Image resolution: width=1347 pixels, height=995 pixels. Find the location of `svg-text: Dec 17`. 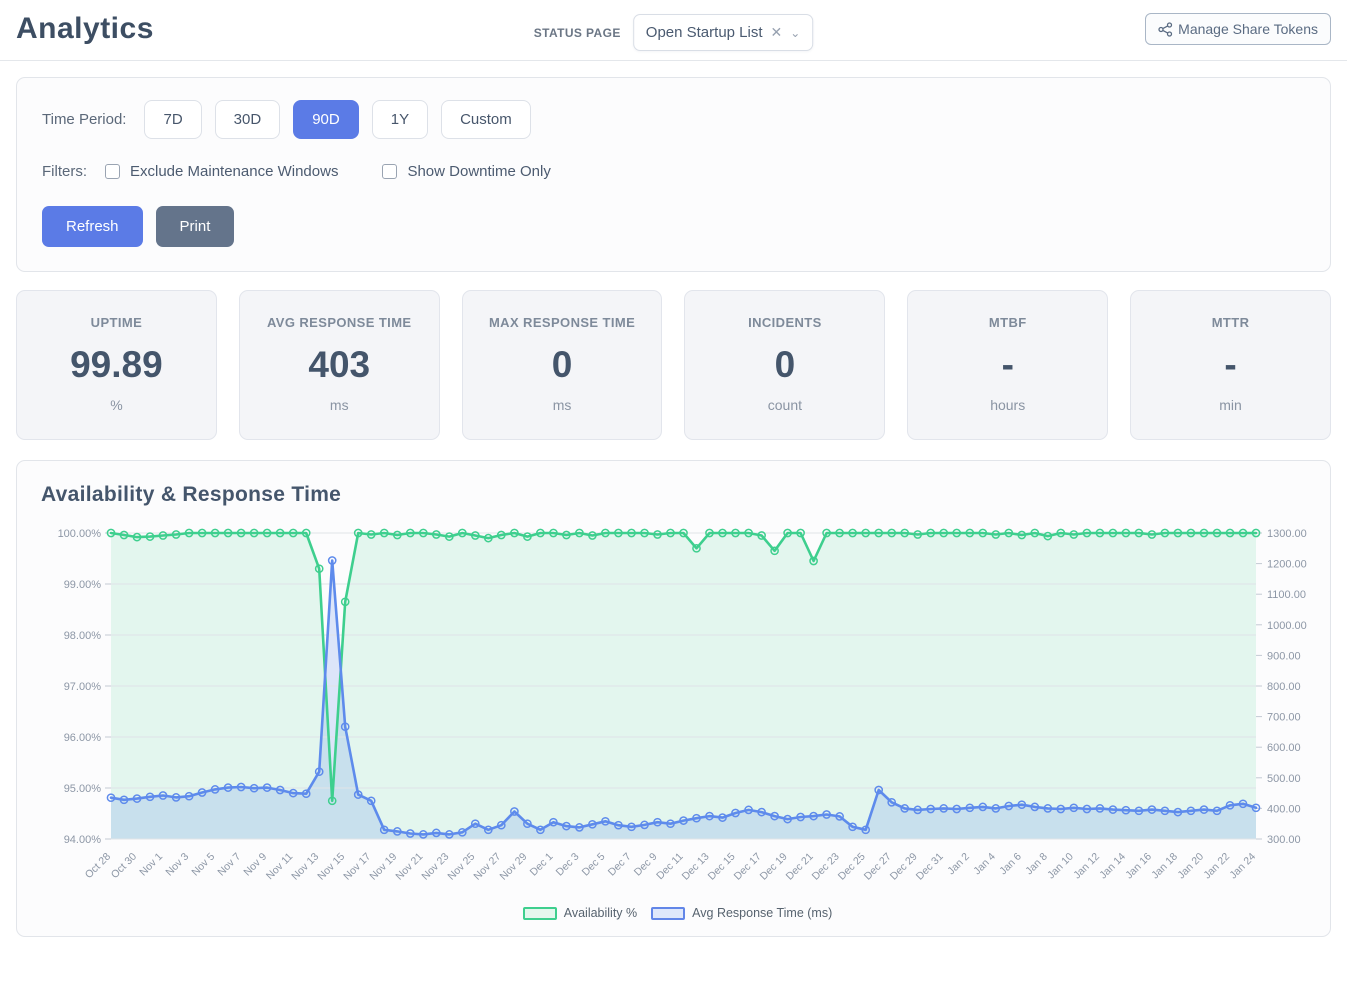

svg-text: Dec 17 is located at coordinates (748, 867).